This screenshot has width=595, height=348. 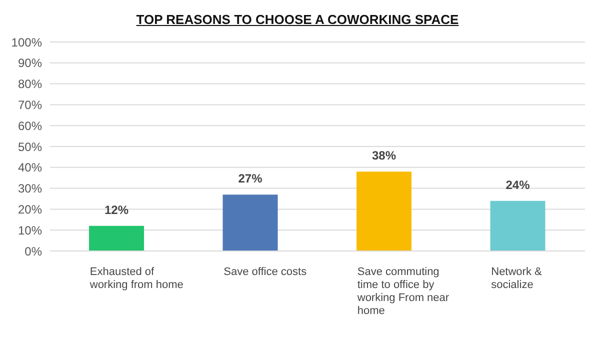 I want to click on x-tick-label: Exhausted of working from home, so click(x=136, y=278).